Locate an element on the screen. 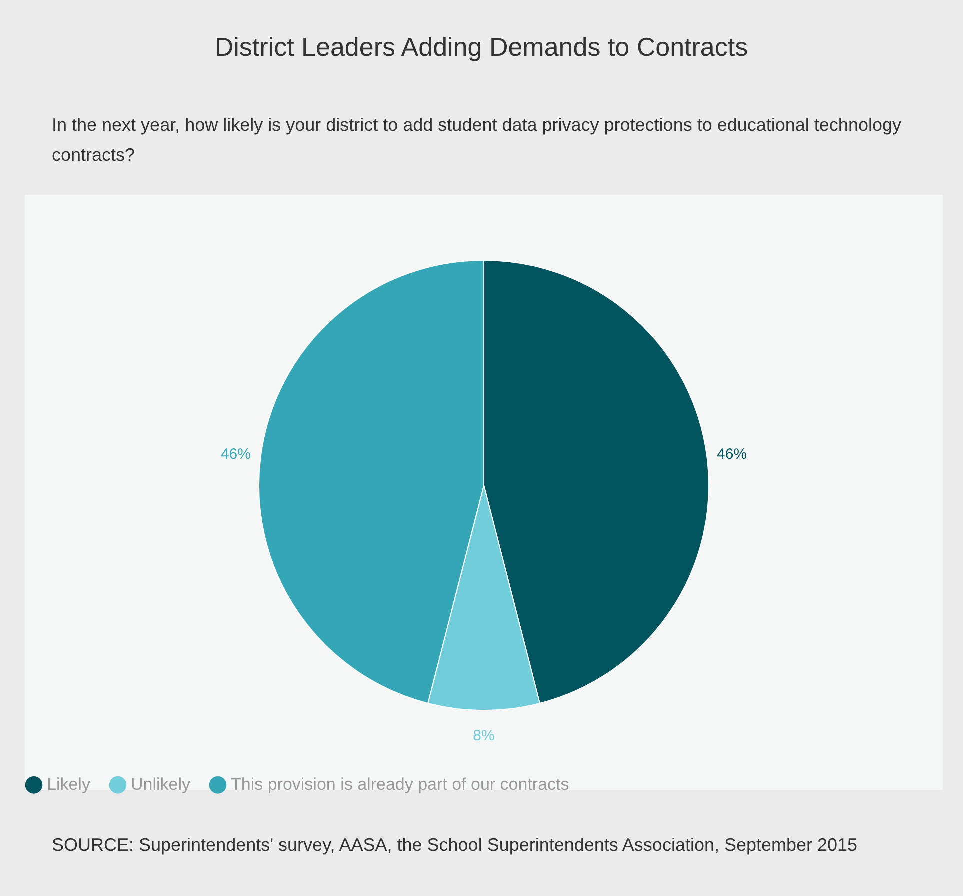 Image resolution: width=963 pixels, height=896 pixels. legend-label: Likely is located at coordinates (69, 784).